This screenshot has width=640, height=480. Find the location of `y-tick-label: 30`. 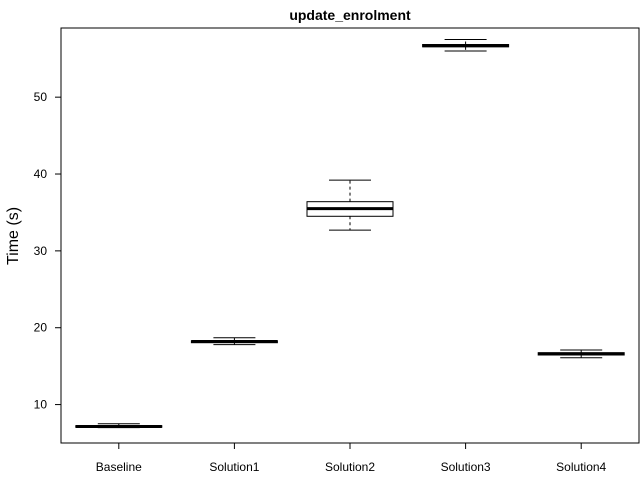

y-tick-label: 30 is located at coordinates (41, 251).